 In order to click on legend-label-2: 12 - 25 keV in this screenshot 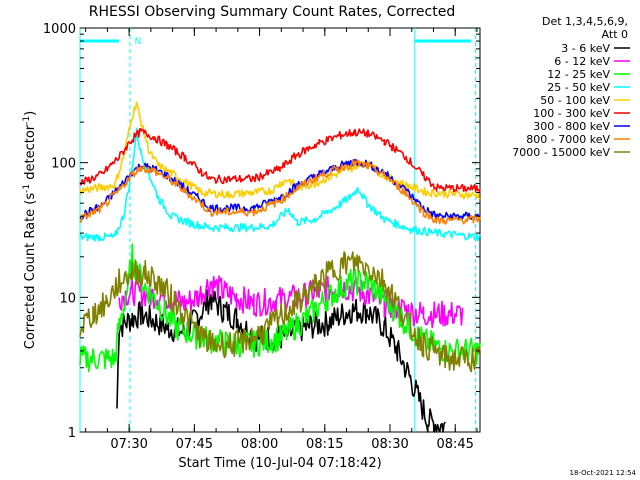, I will do `click(578, 74)`.